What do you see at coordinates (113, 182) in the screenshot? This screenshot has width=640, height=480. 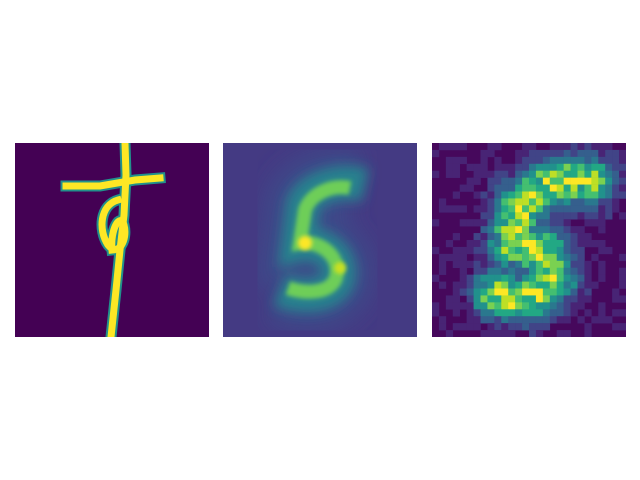 I see `stroke` at bounding box center [113, 182].